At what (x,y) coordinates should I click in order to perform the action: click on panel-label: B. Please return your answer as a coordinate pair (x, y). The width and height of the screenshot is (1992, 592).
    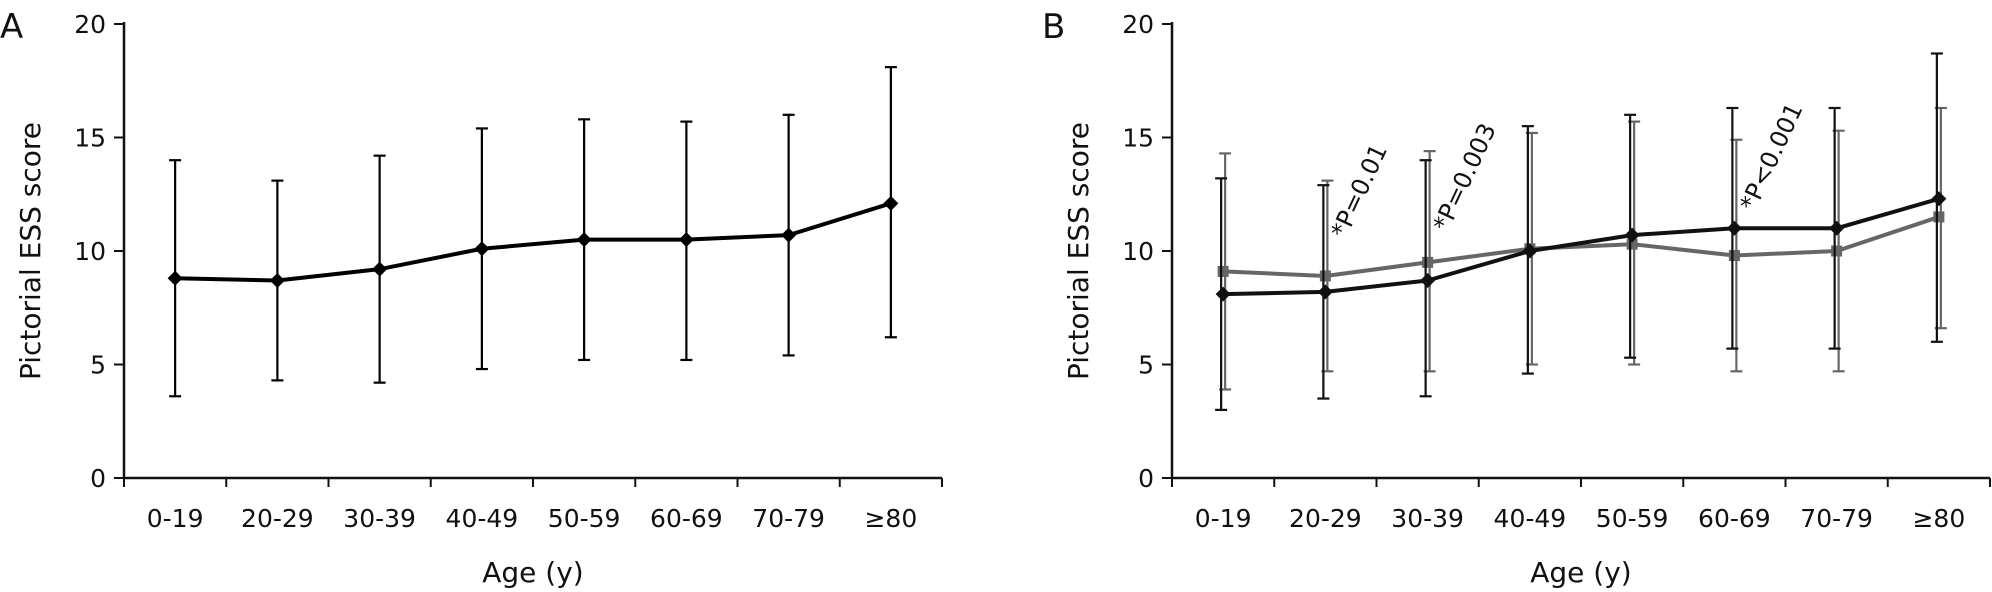
    Looking at the image, I should click on (1053, 27).